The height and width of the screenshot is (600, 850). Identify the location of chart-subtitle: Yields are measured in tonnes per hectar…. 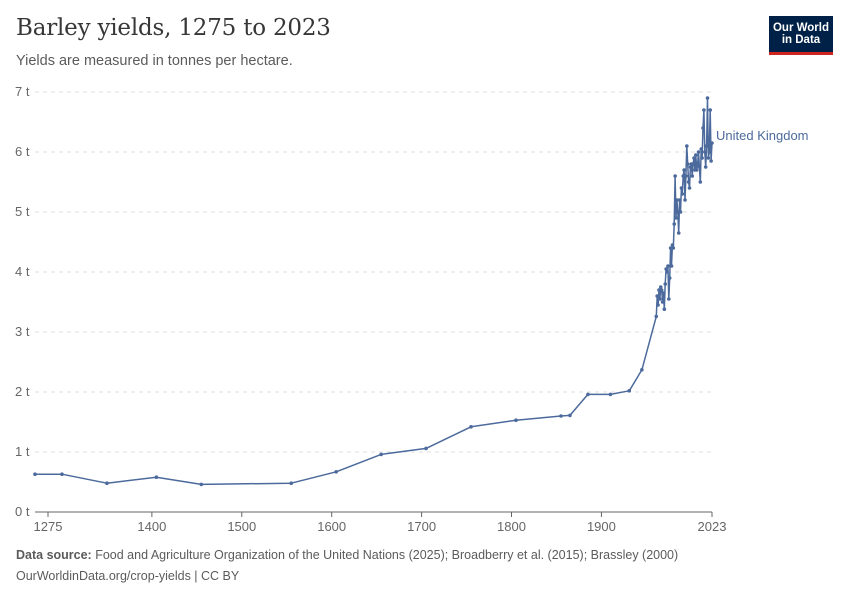
(154, 61).